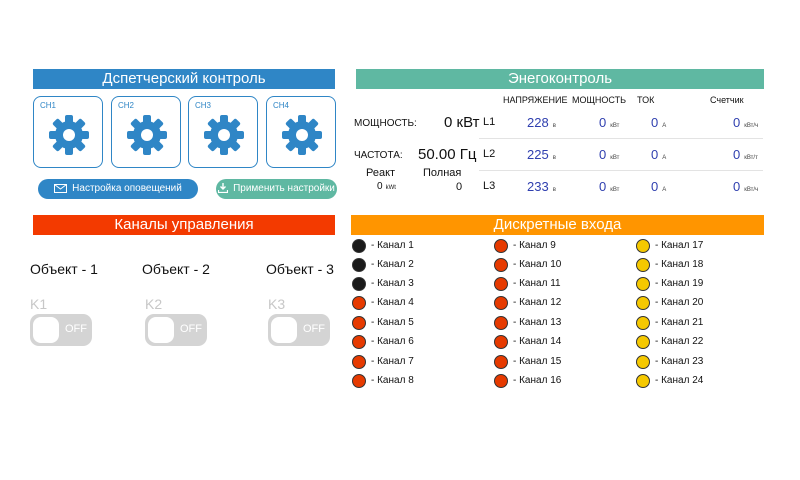 This screenshot has width=800, height=480. What do you see at coordinates (284, 188) in the screenshot?
I see `apply-settings-label: Применить настройки` at bounding box center [284, 188].